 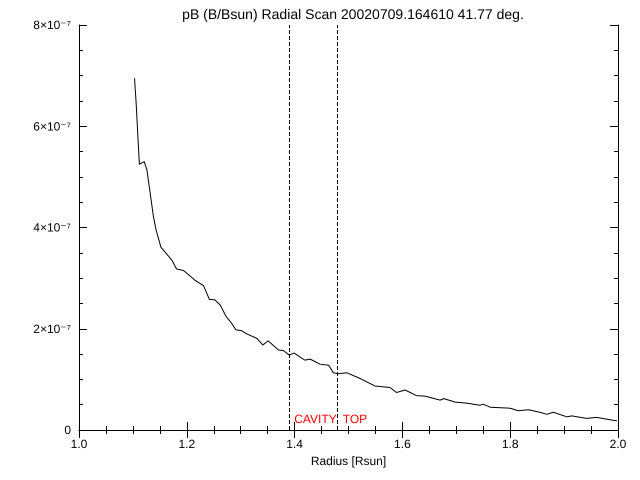 What do you see at coordinates (52, 329) in the screenshot?
I see `y-tick-label: 2×10⁻⁷` at bounding box center [52, 329].